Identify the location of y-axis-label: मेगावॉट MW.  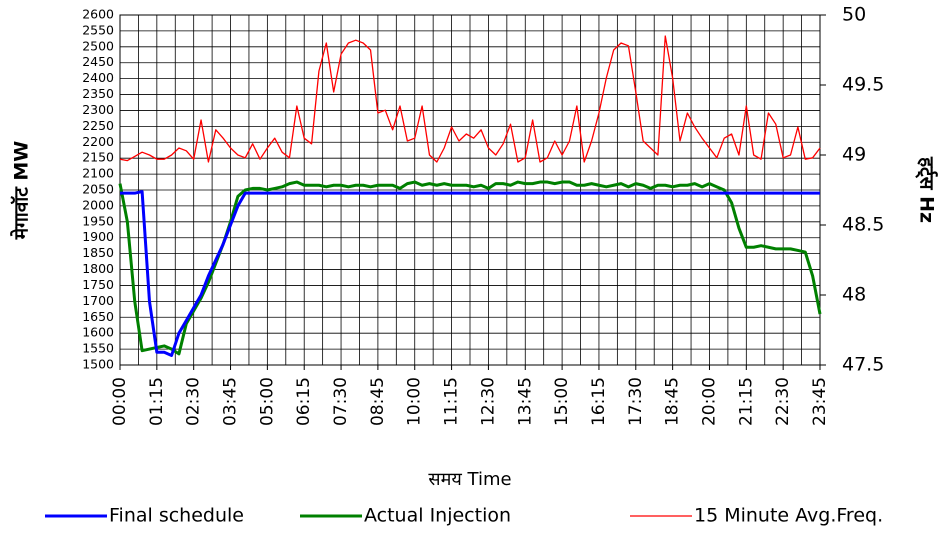
(21, 191).